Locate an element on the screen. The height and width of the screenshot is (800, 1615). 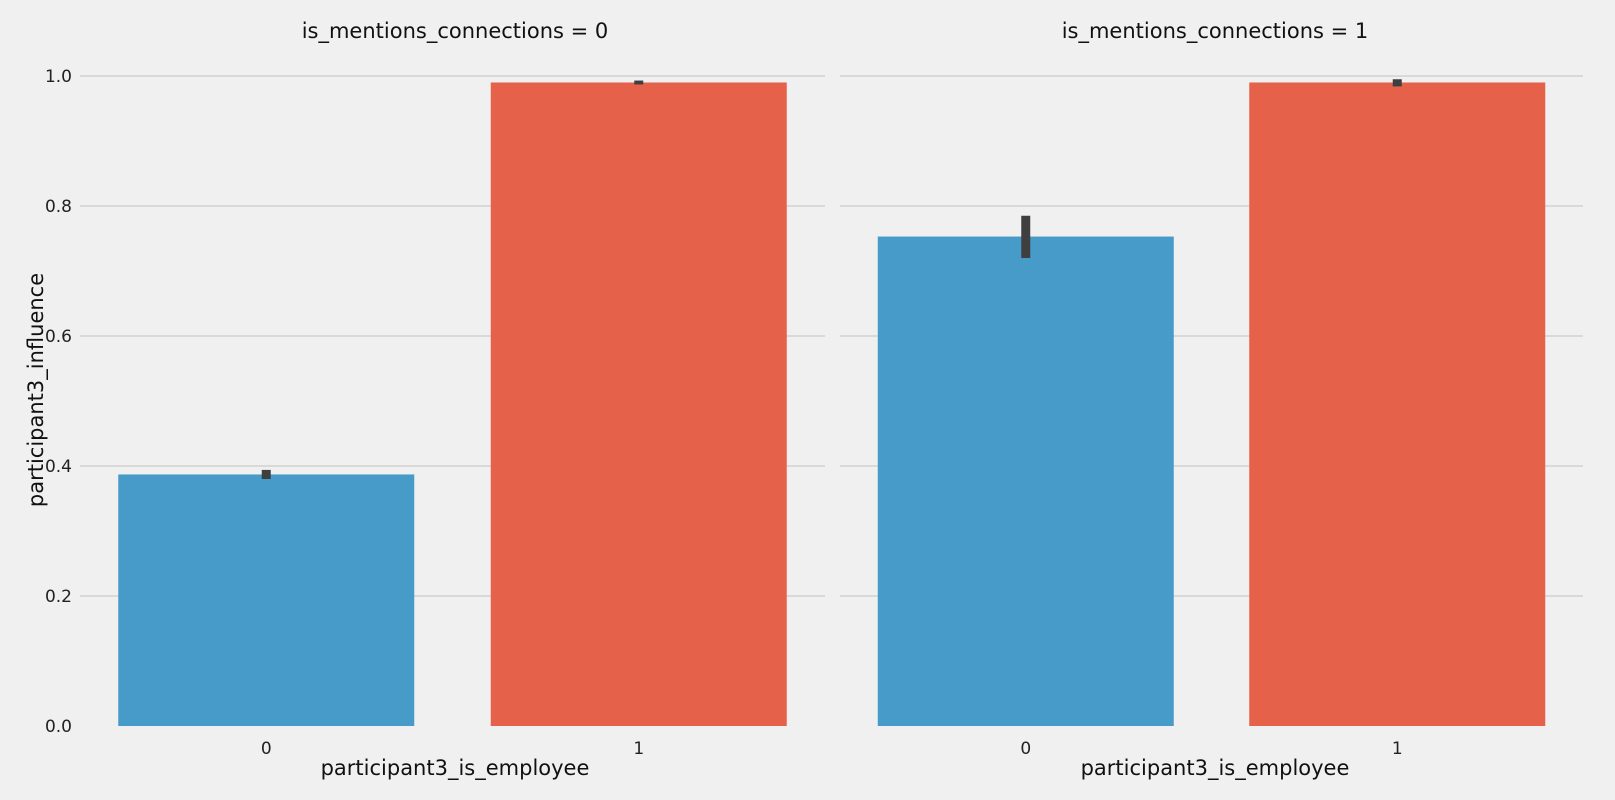
panel-title-0: is_mentions_connections = 0 is located at coordinates (455, 31).